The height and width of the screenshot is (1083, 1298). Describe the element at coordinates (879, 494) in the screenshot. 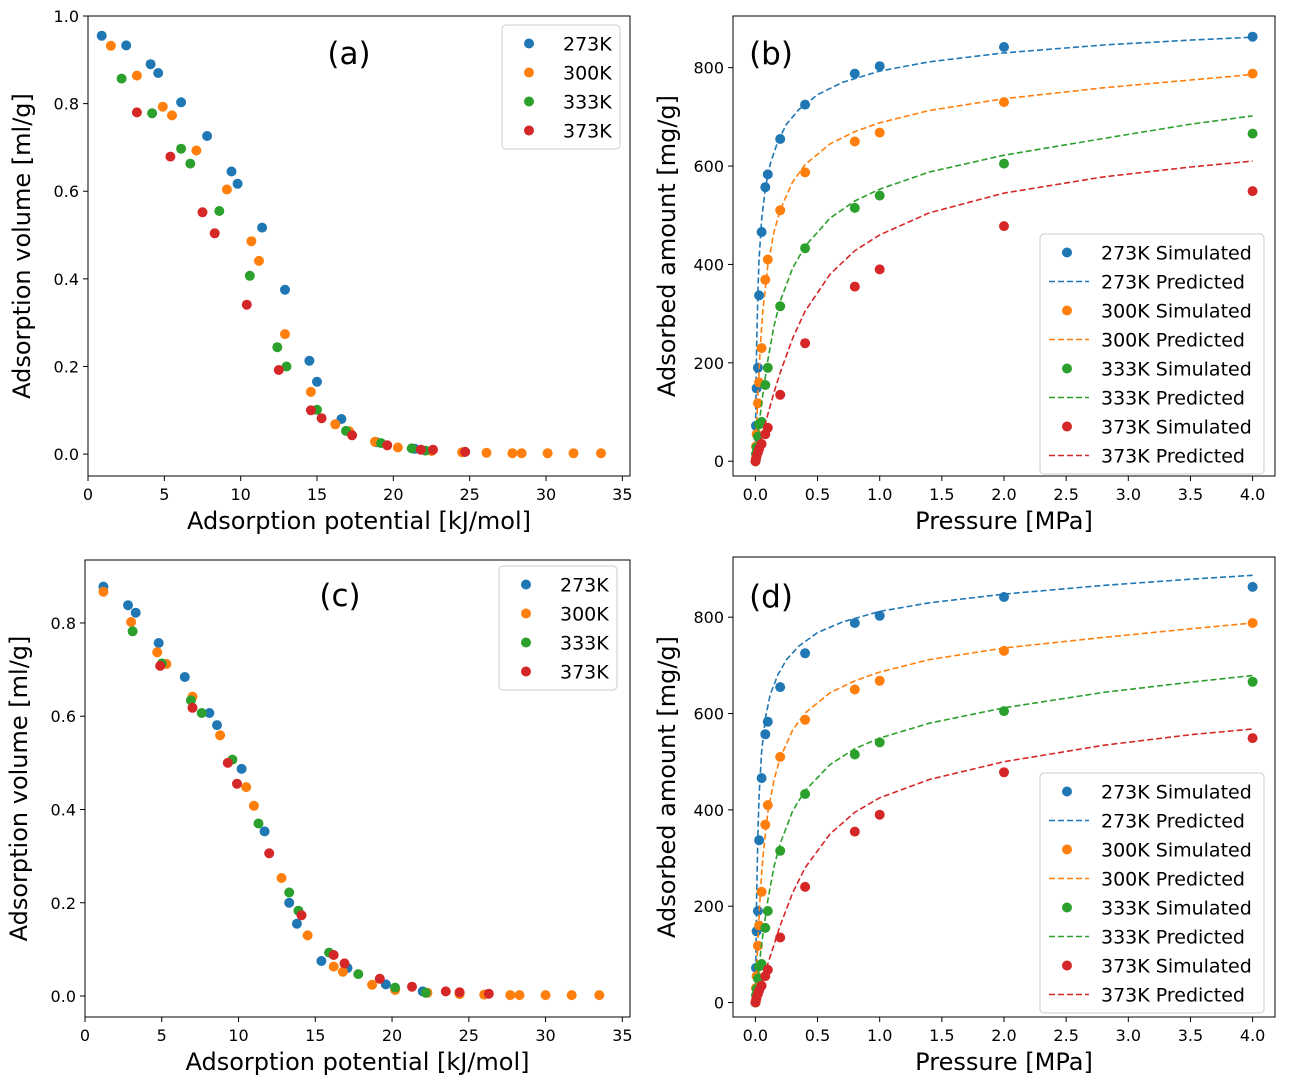

I see `x-tick-label: 1.0` at that location.